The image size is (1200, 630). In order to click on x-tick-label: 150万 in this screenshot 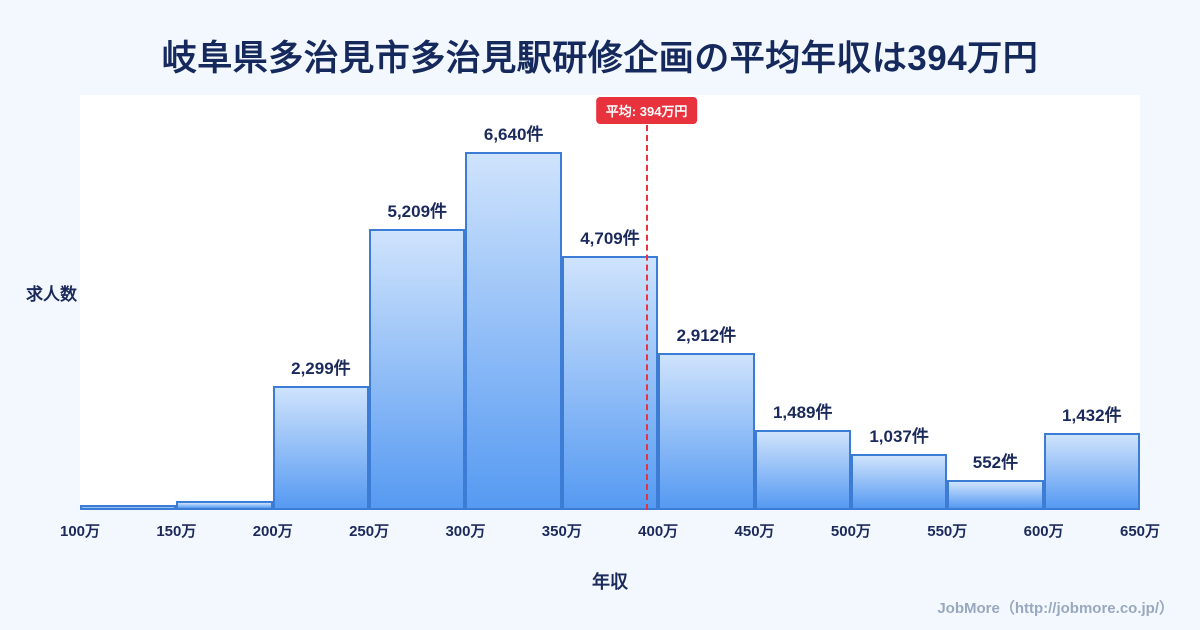, I will do `click(176, 531)`.